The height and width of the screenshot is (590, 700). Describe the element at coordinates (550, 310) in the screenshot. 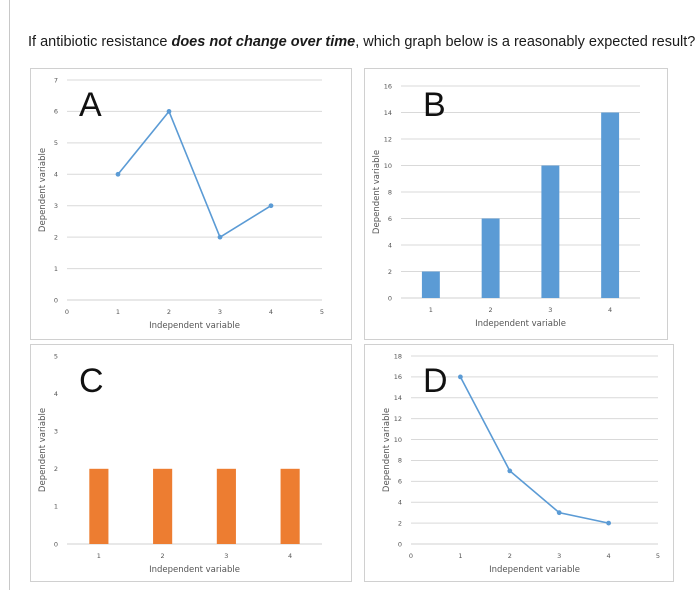

I see `chart-b-x-tick: 3` at that location.